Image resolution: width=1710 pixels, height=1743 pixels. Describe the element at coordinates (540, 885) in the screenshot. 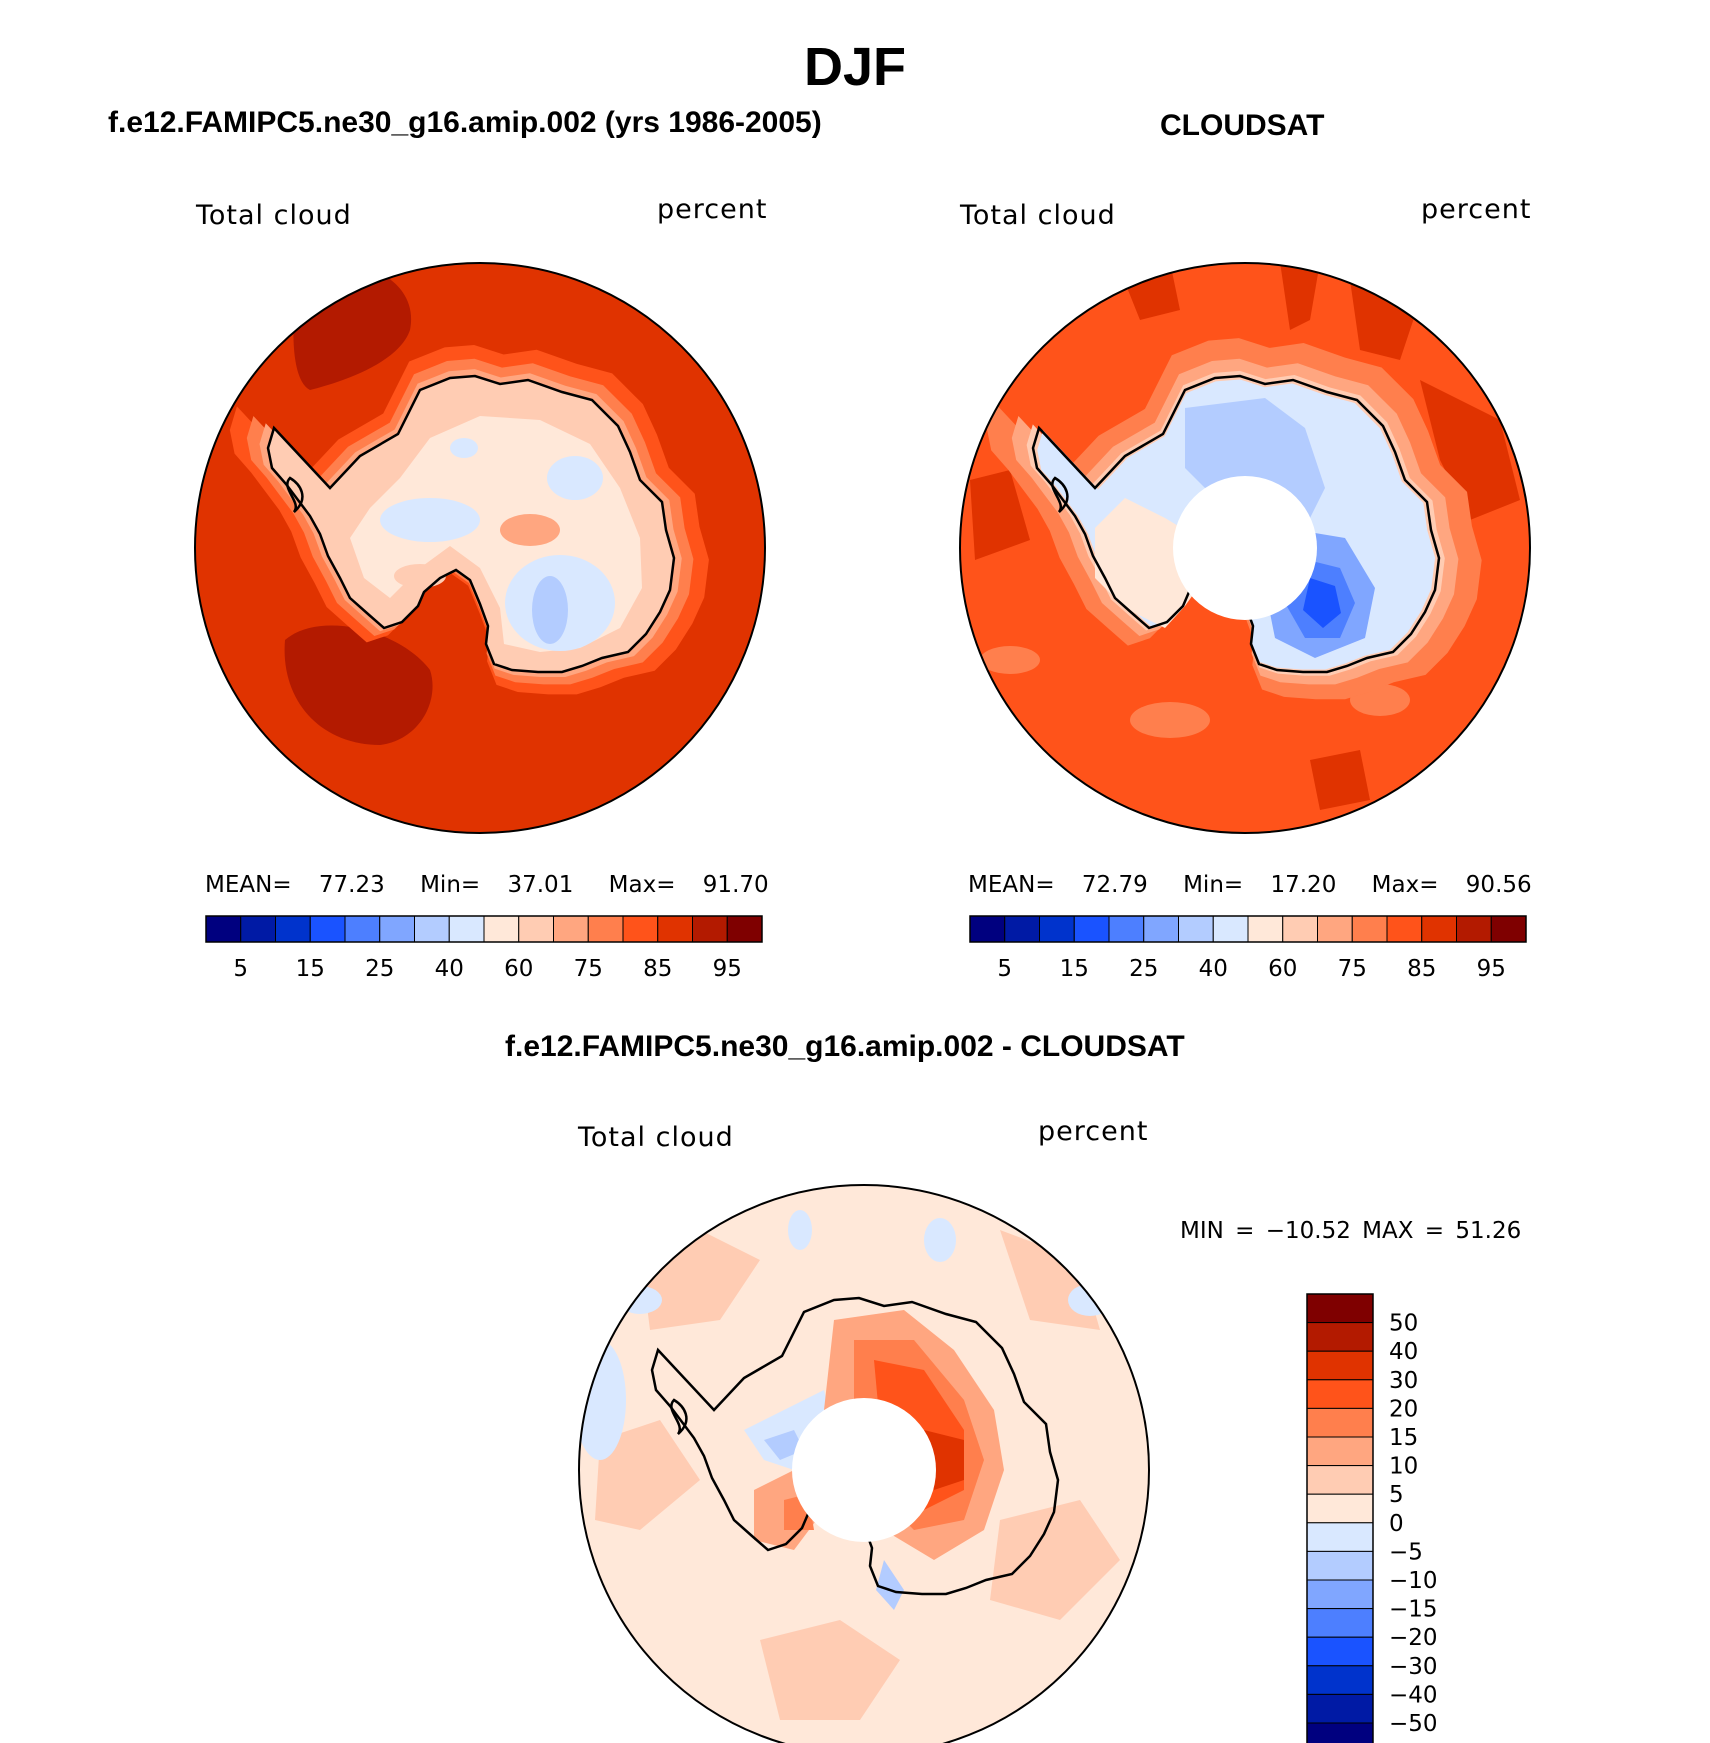

I see `min-value: 37.01` at that location.